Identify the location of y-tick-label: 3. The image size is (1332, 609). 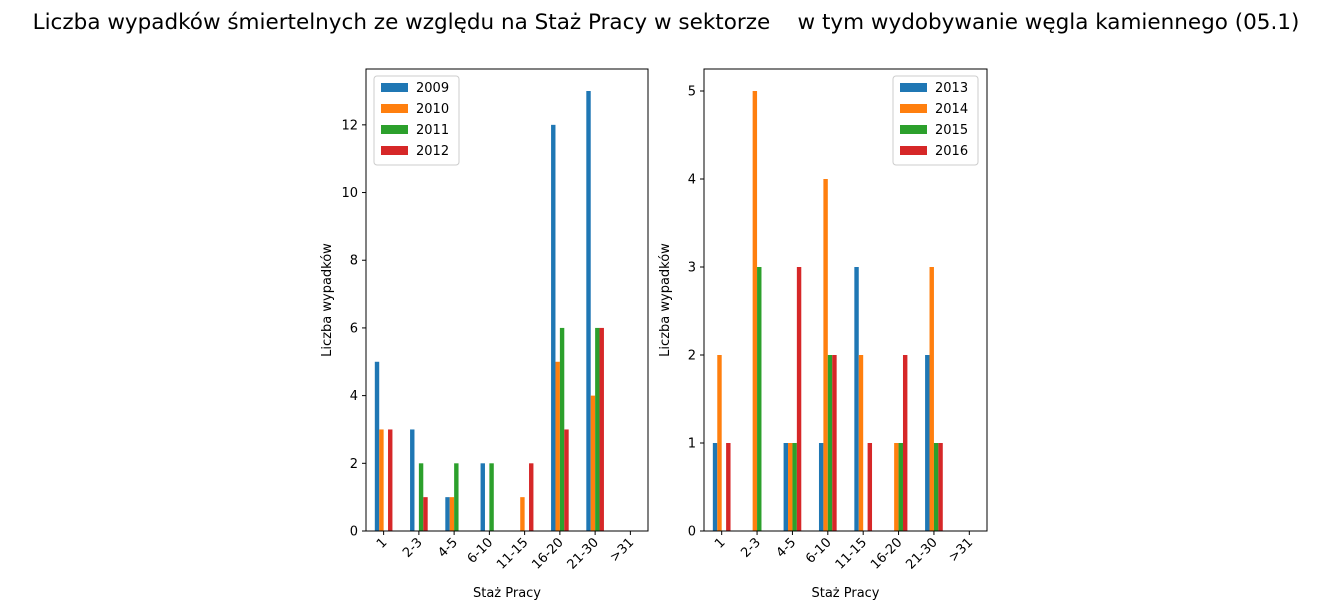
(692, 268).